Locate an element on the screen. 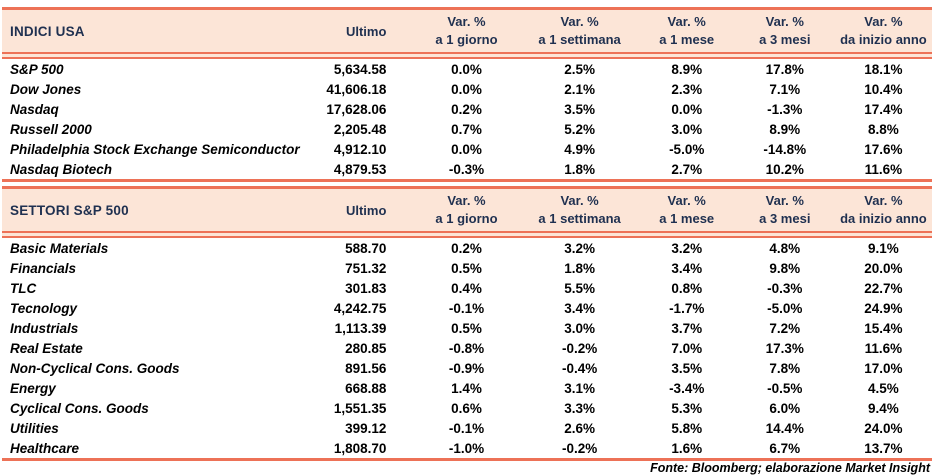 Image resolution: width=935 pixels, height=475 pixels. var-value-1: 0.4% is located at coordinates (466, 288).